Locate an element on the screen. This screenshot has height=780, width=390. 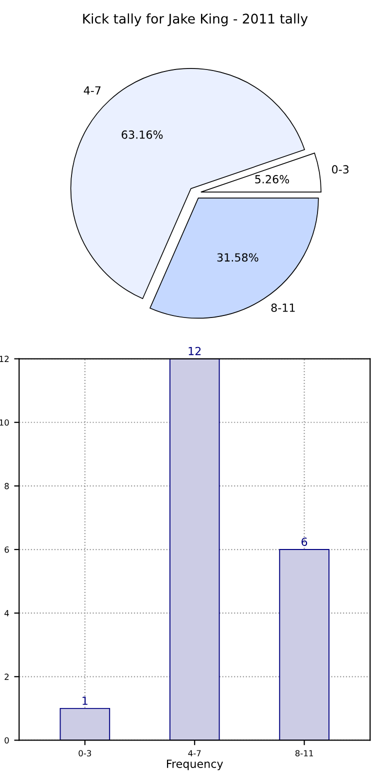
slice-label: 4-7 is located at coordinates (92, 90).